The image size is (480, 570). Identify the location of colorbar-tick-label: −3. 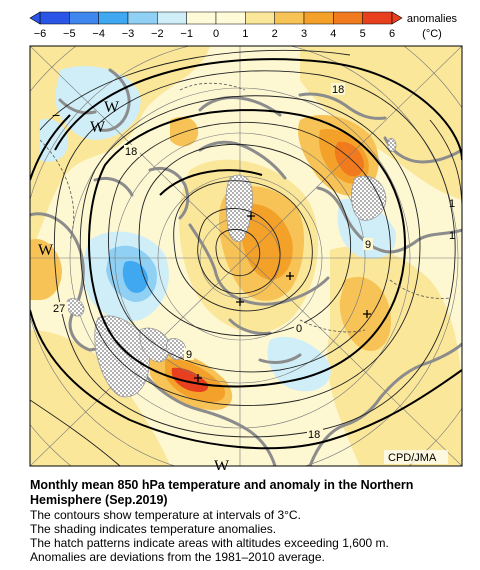
(128, 34).